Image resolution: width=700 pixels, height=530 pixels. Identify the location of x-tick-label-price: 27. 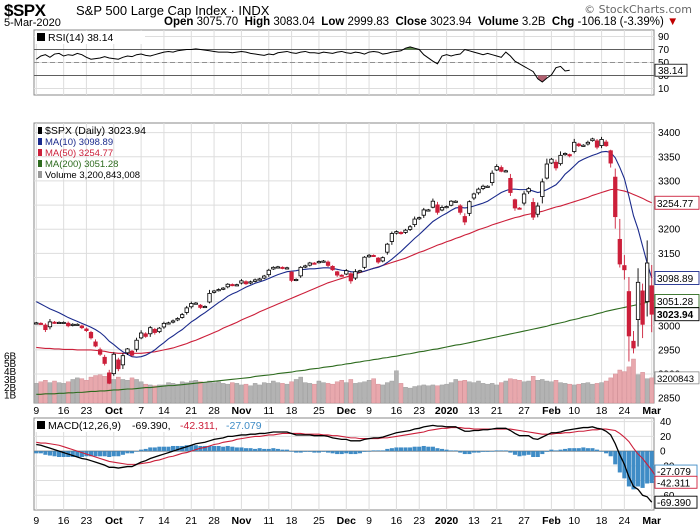
(524, 411).